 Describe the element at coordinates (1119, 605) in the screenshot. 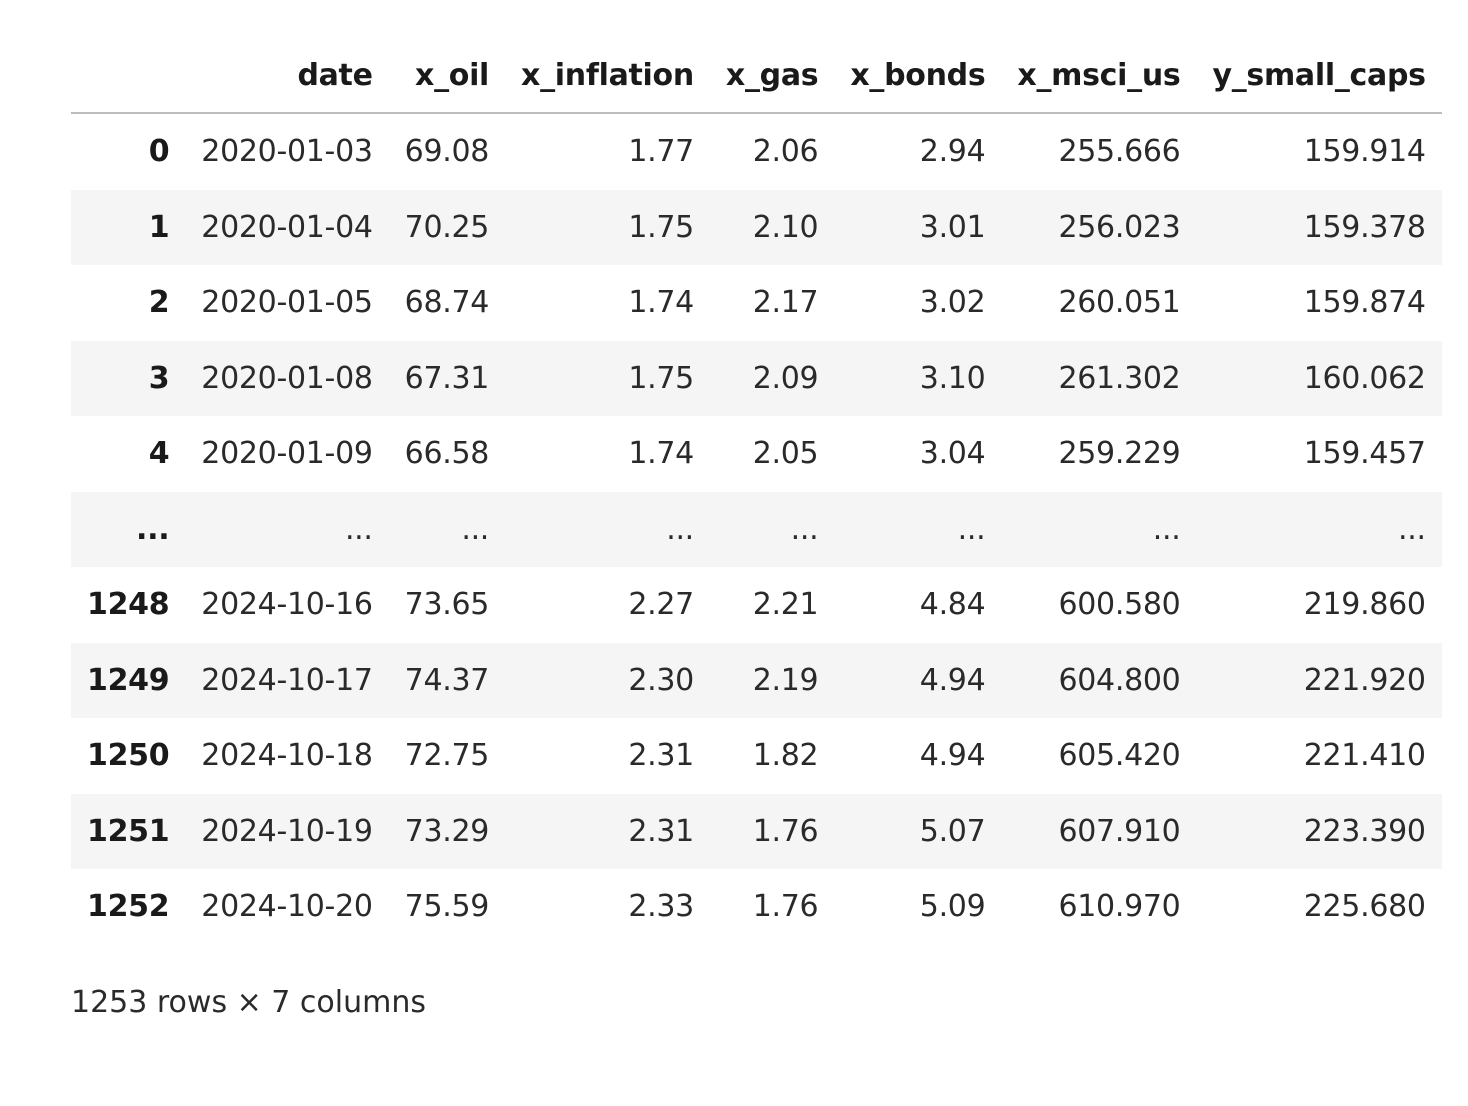

I see `cell-x-msci-us: 600.580` at that location.